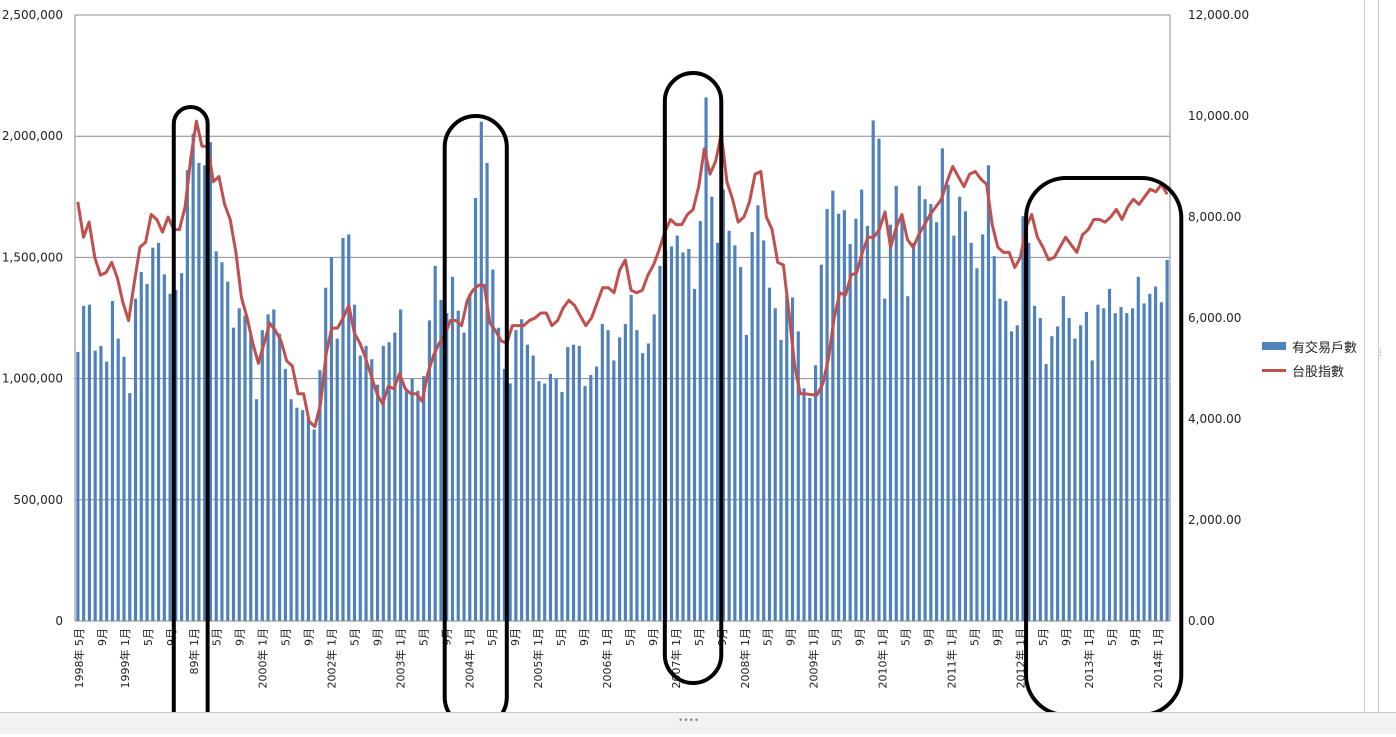 This screenshot has width=1396, height=737. What do you see at coordinates (689, 721) in the screenshot?
I see `resize-handle-bottom: ••••` at bounding box center [689, 721].